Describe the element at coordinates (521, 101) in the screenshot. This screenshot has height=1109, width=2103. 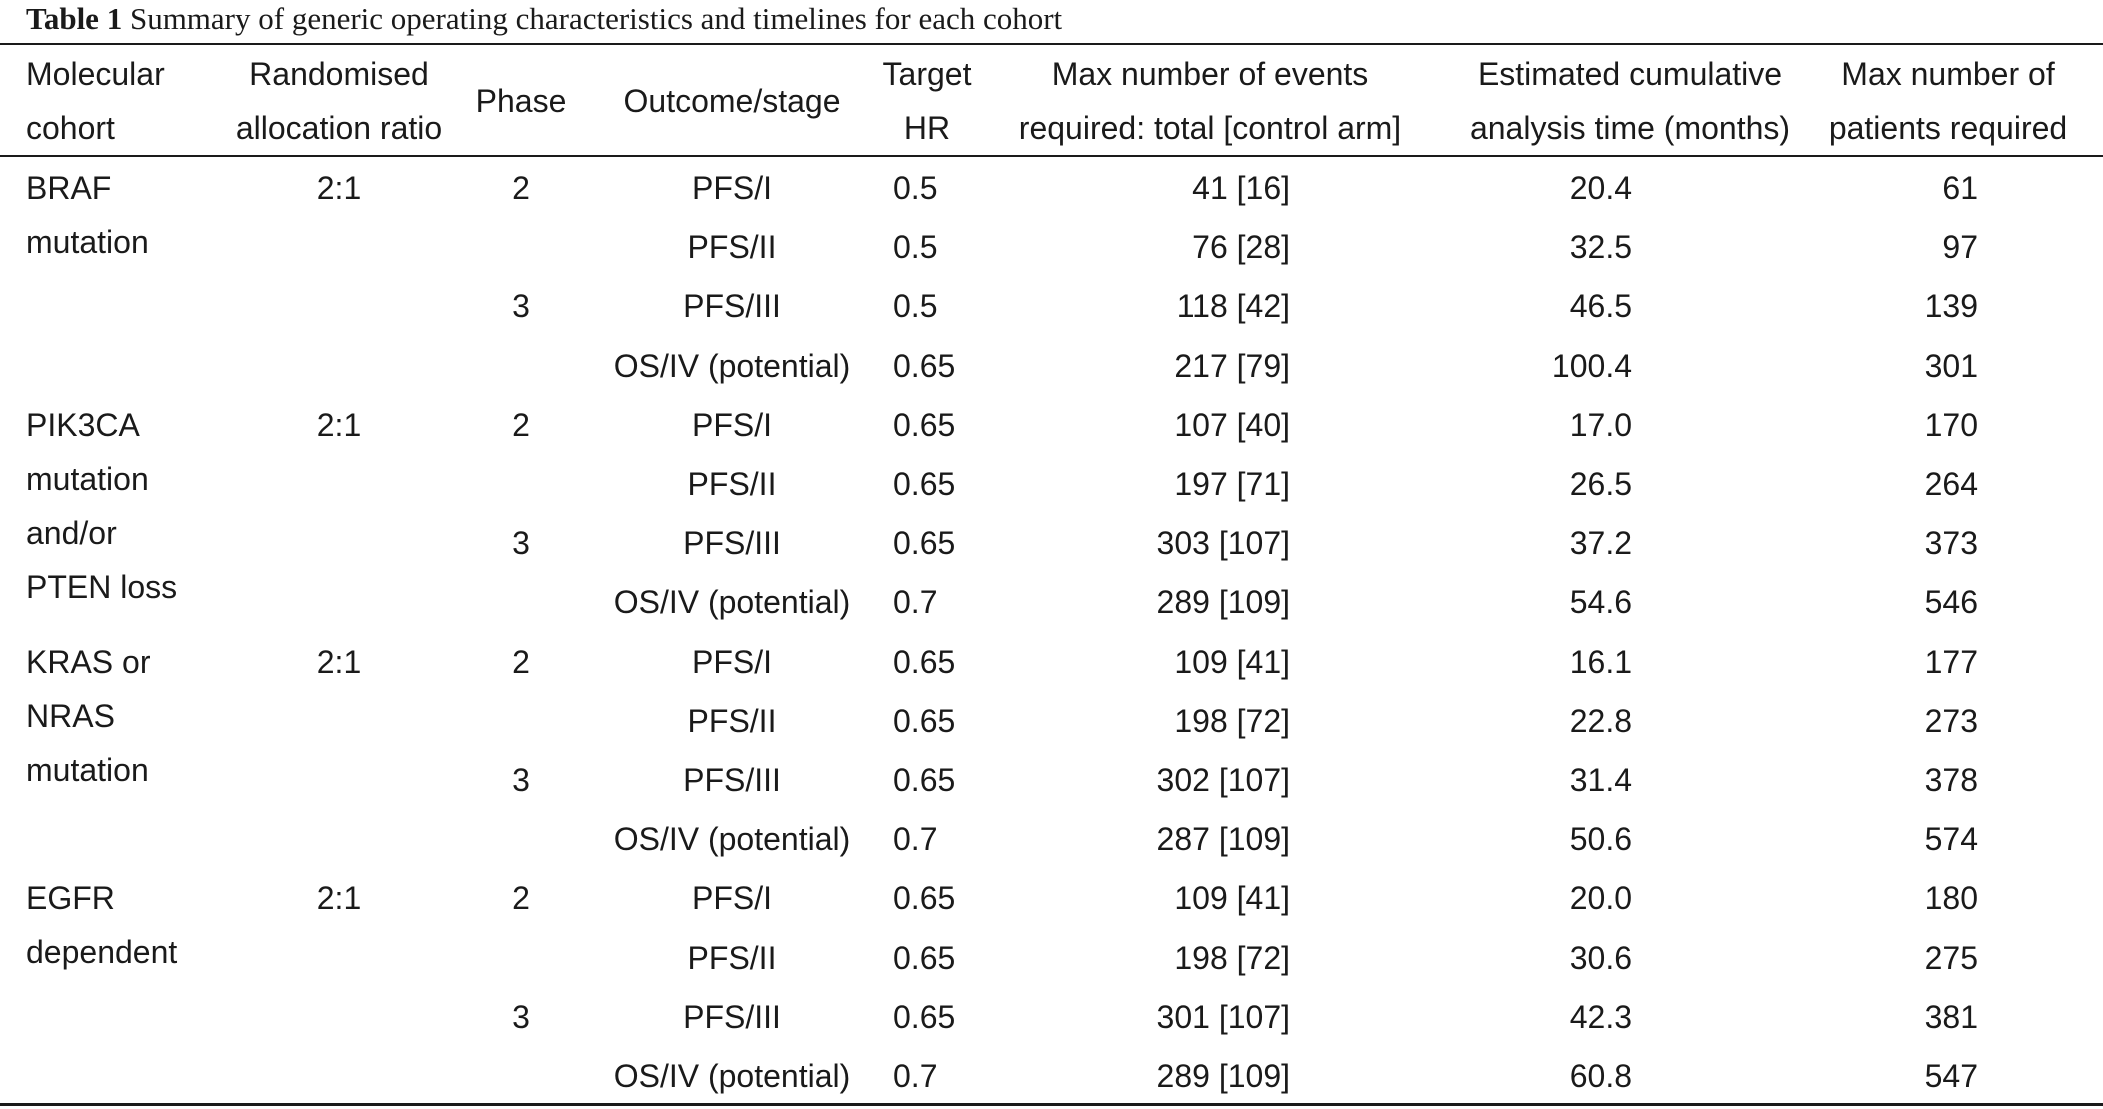
I see `header-phase-text: Phase` at that location.